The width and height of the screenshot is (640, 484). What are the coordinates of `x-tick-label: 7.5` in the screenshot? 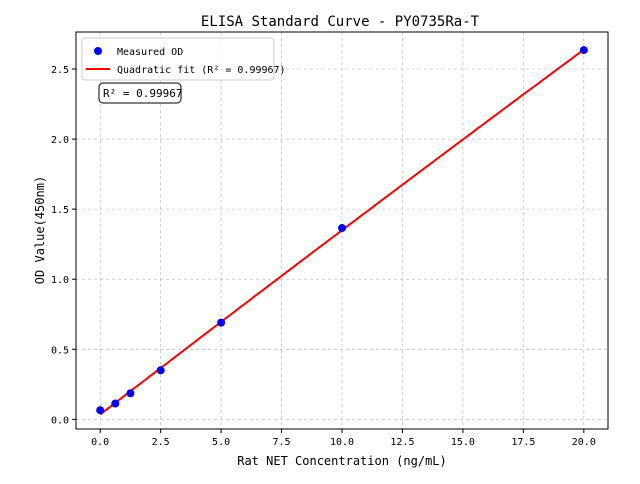 It's located at (282, 442).